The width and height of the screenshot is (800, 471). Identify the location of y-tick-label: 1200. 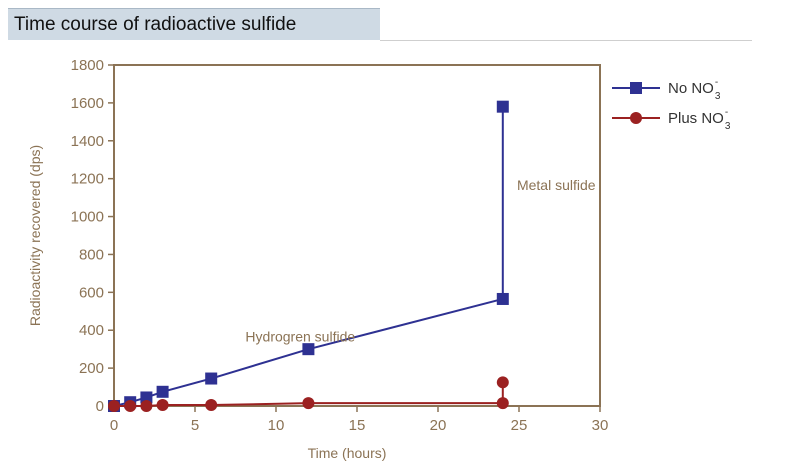
(87, 179).